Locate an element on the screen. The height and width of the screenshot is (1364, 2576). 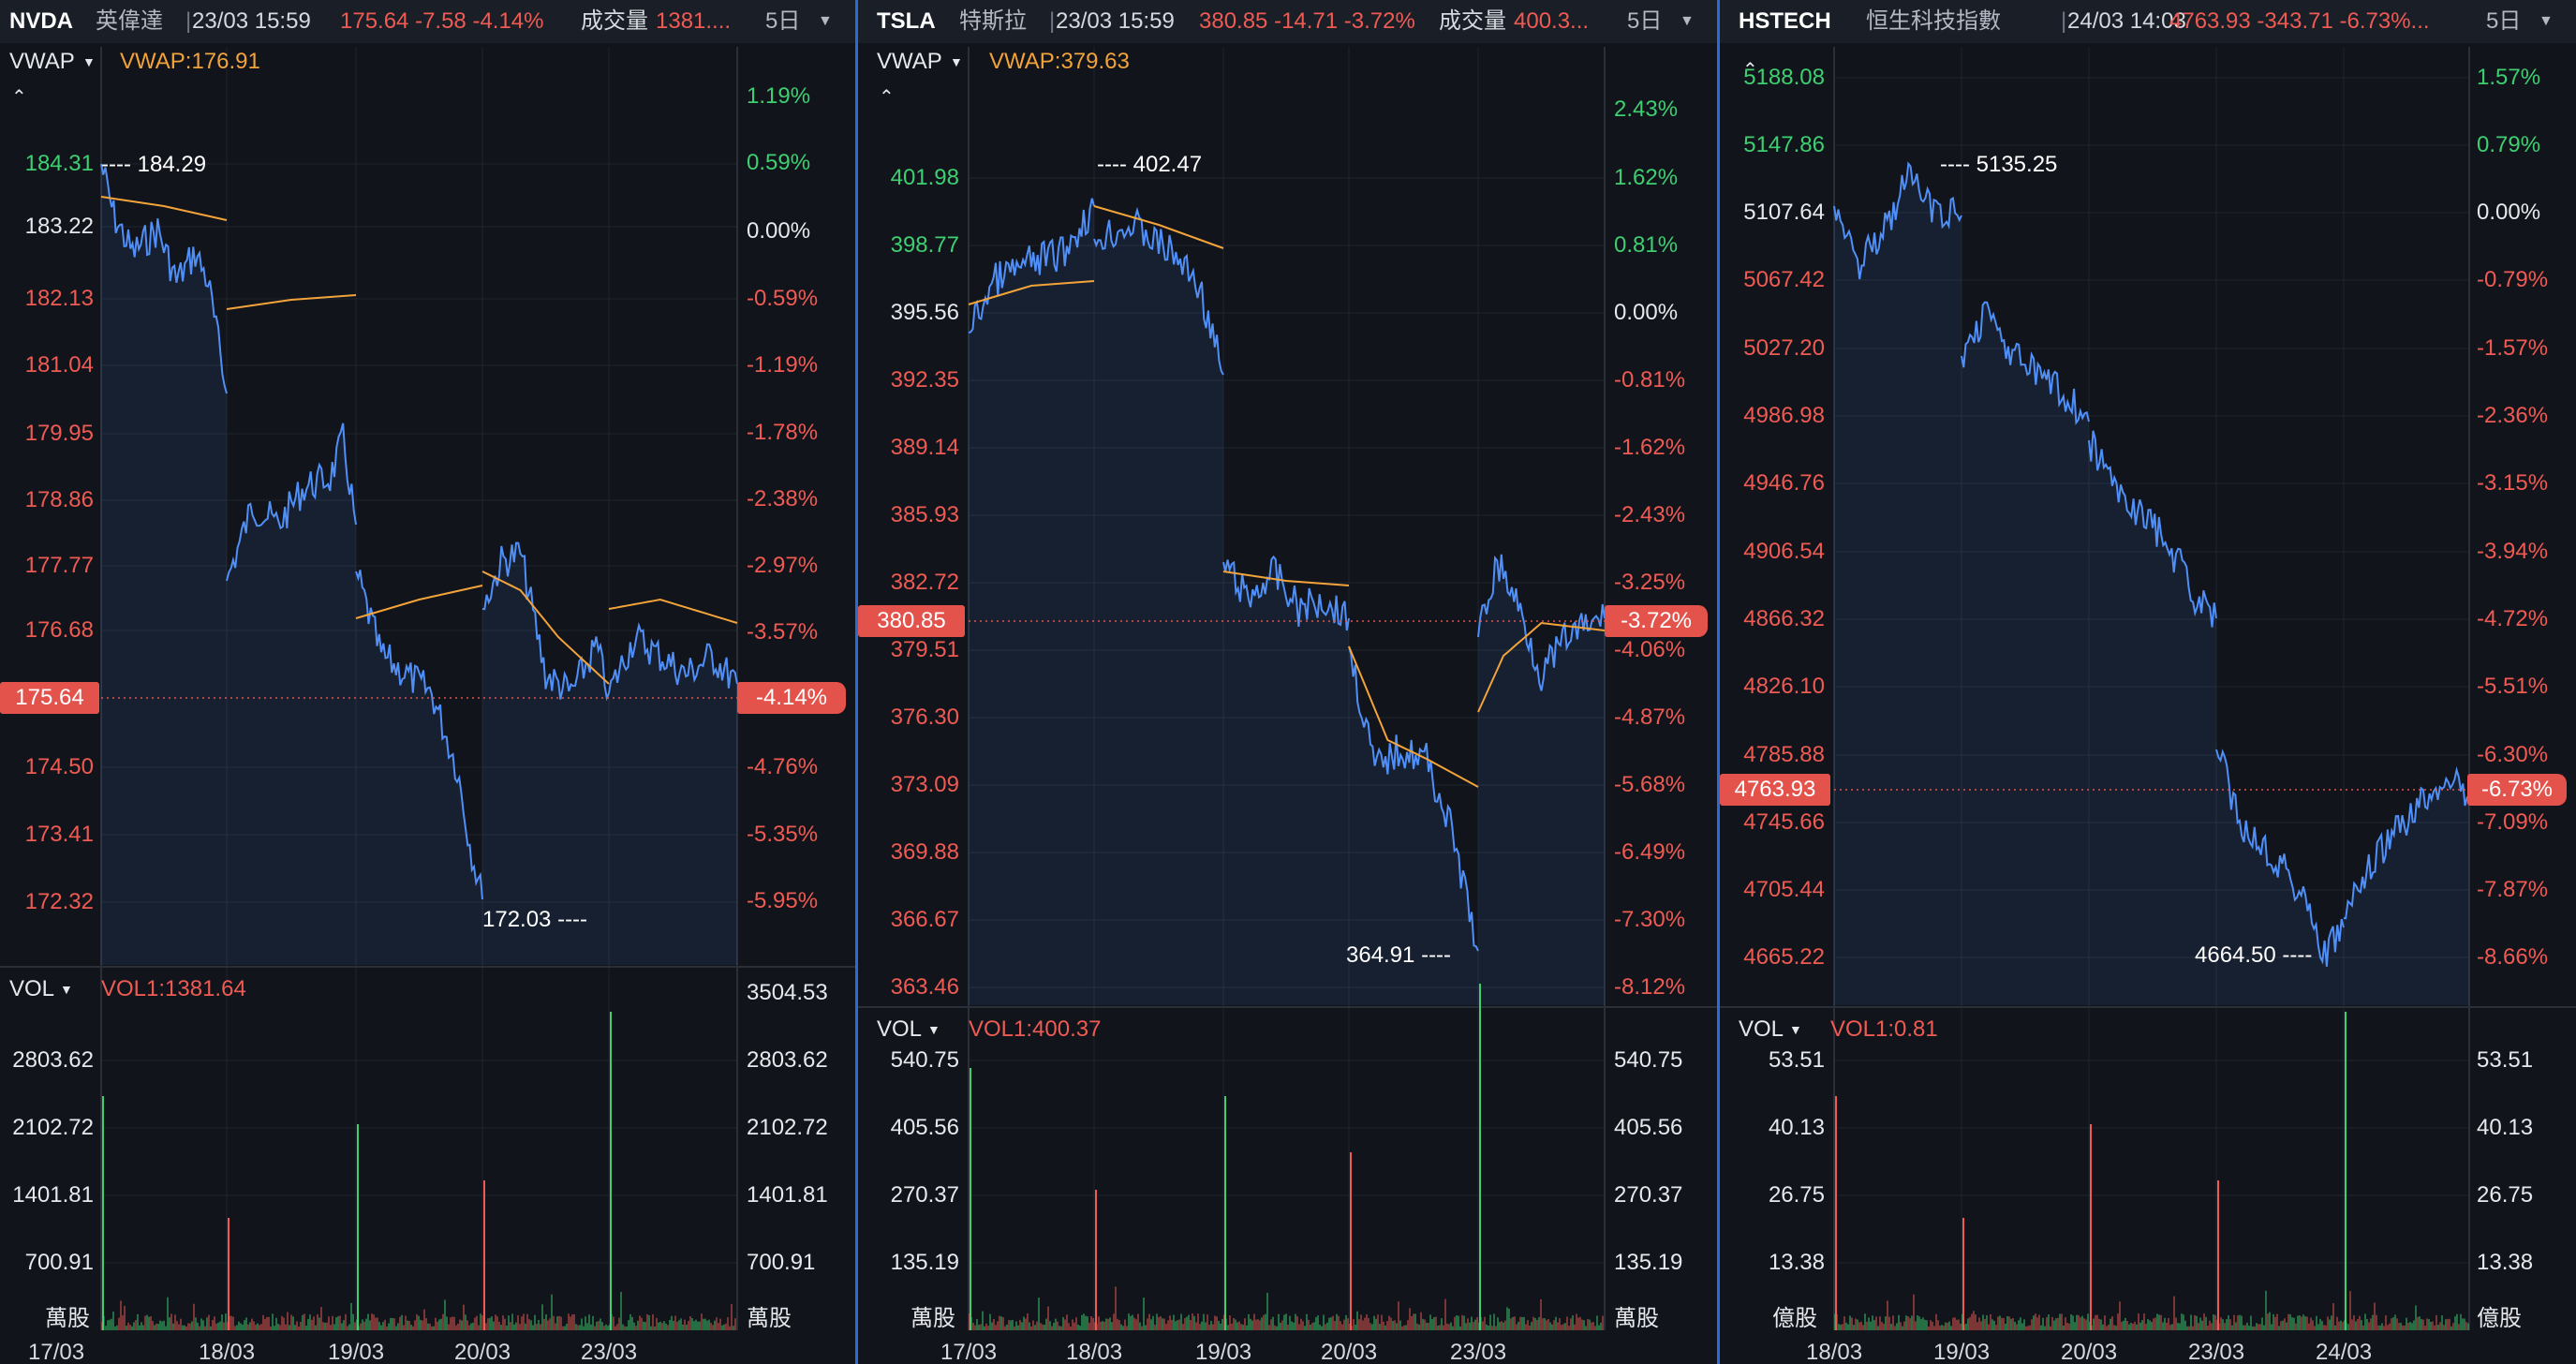
percent-axis-tick: -1.57% is located at coordinates (2513, 348).